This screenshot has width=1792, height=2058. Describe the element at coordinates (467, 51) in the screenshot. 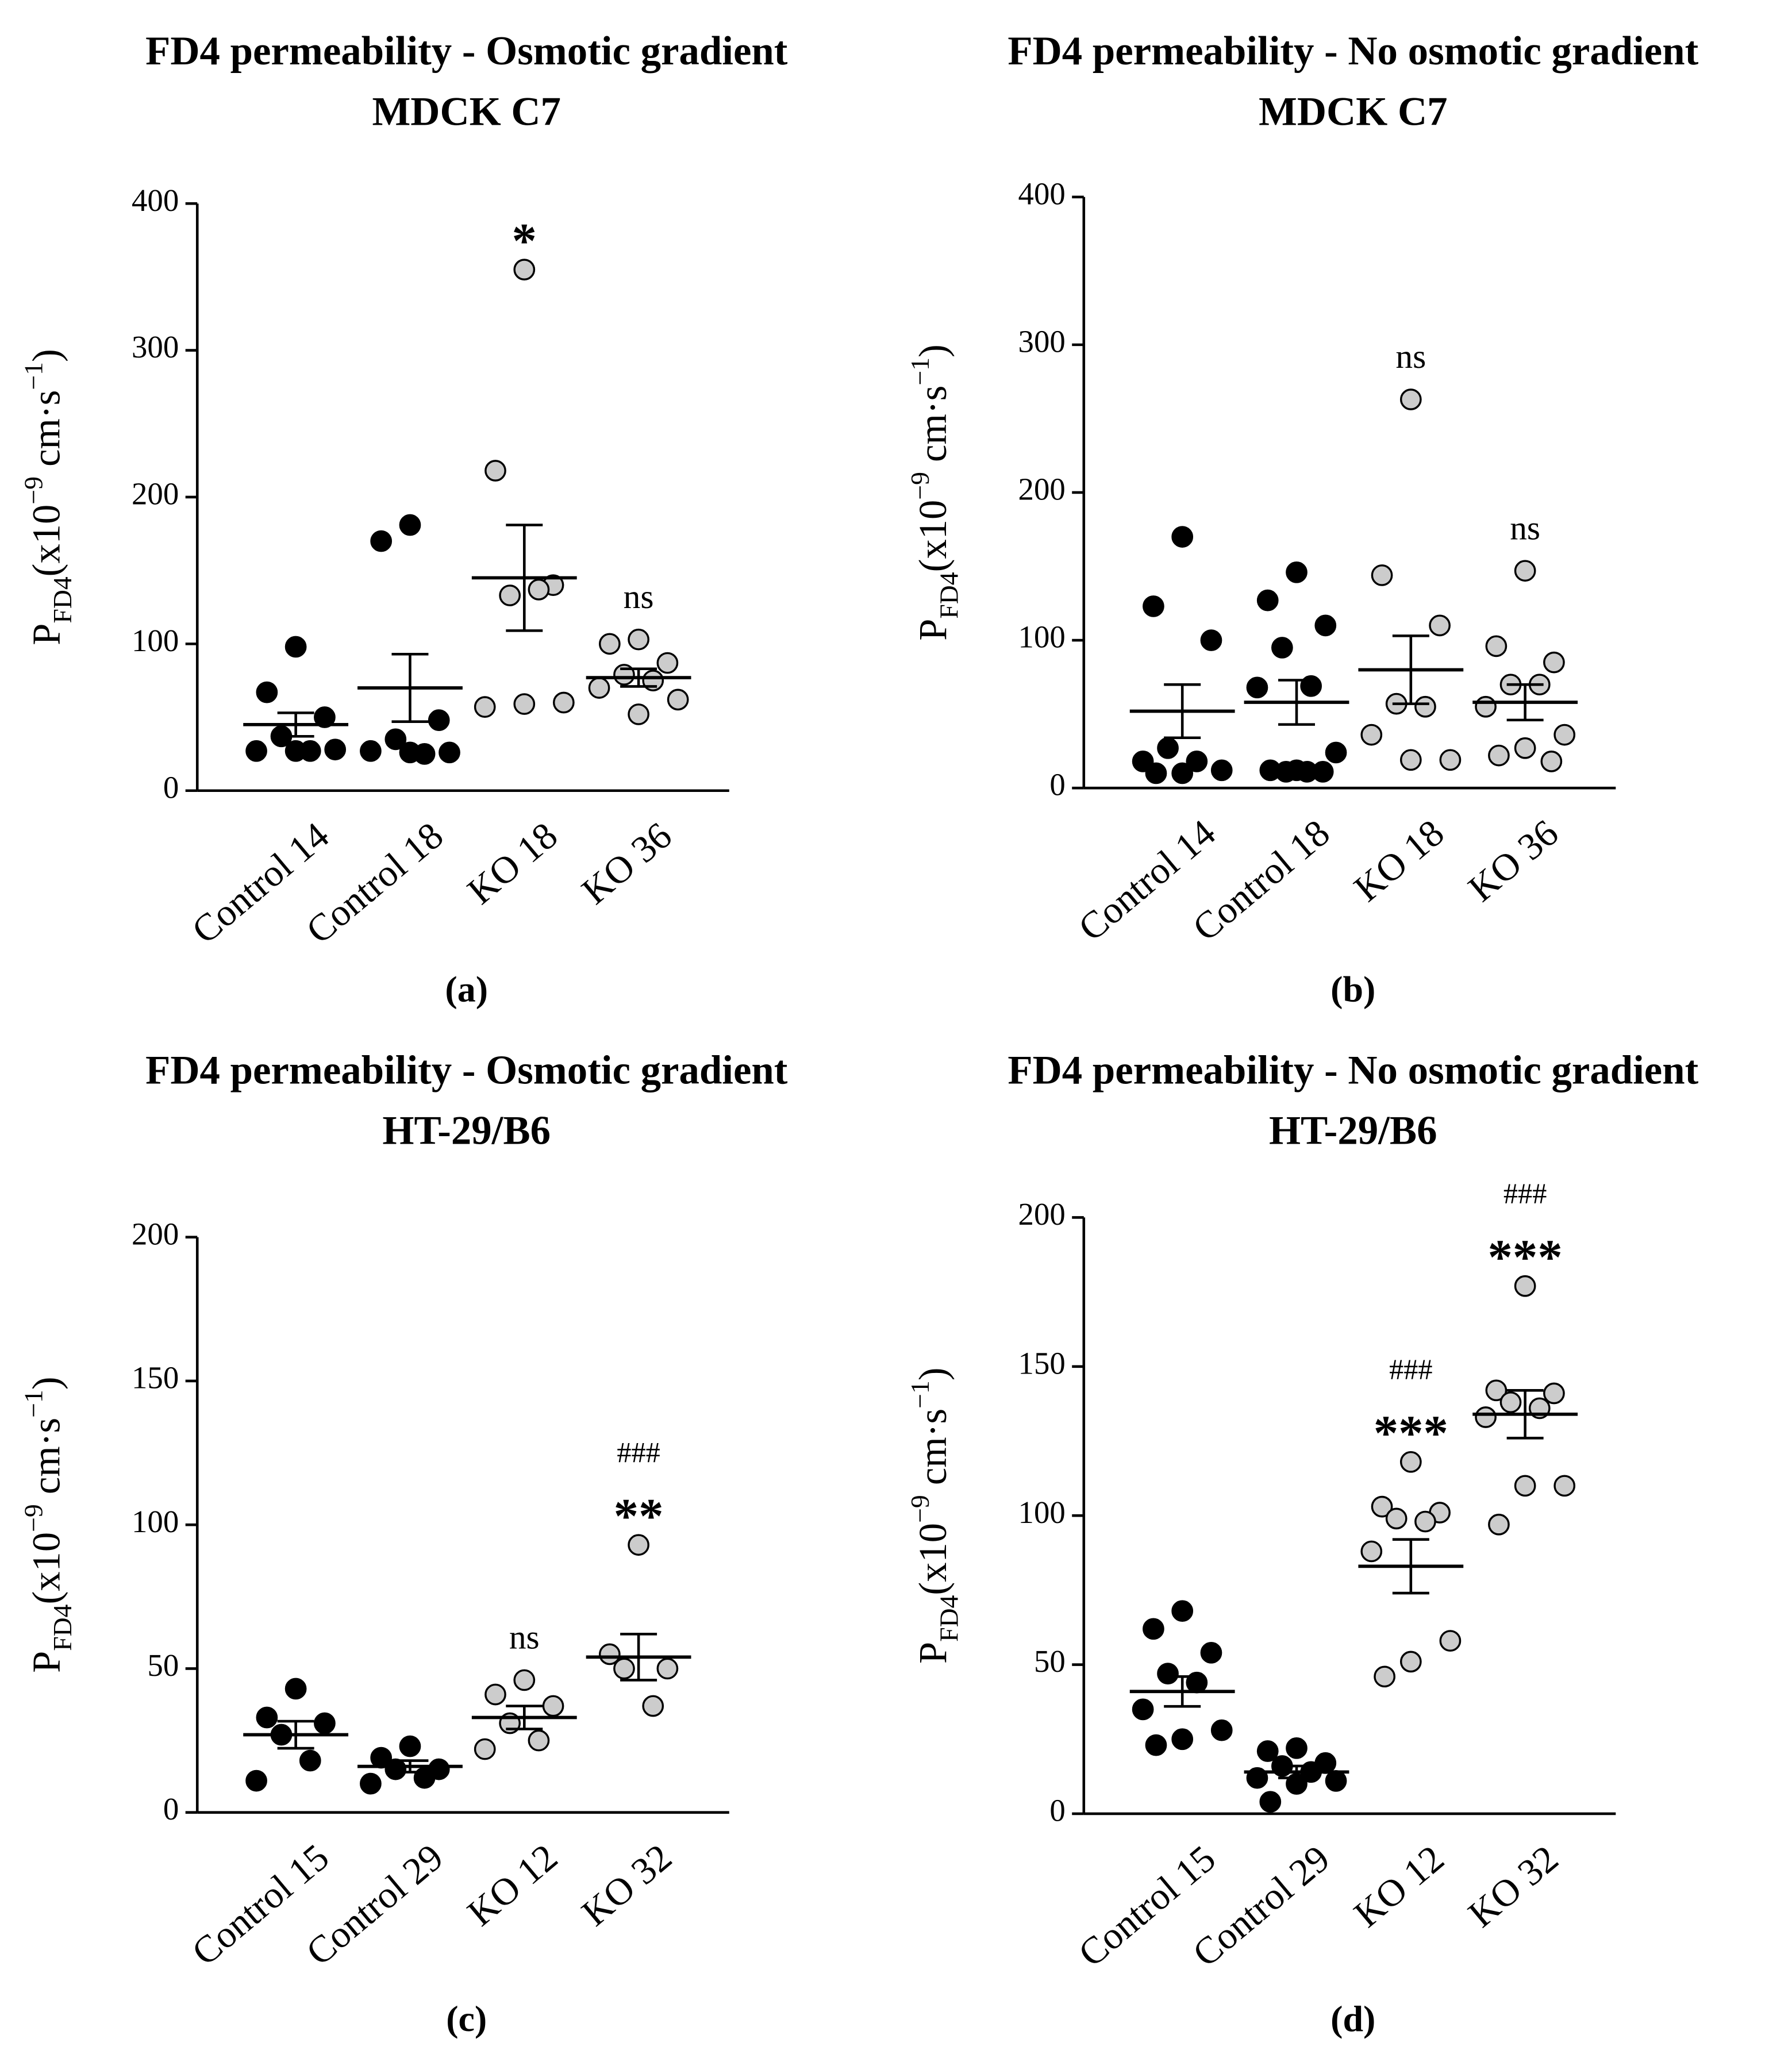

I see `chart-title: FD4 permeability - Osmotic gradient` at that location.